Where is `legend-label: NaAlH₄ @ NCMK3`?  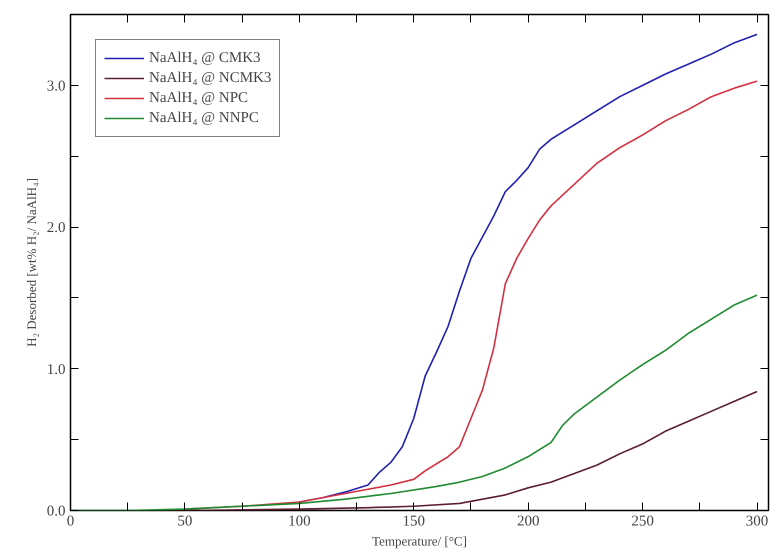 legend-label: NaAlH₄ @ NCMK3 is located at coordinates (210, 78).